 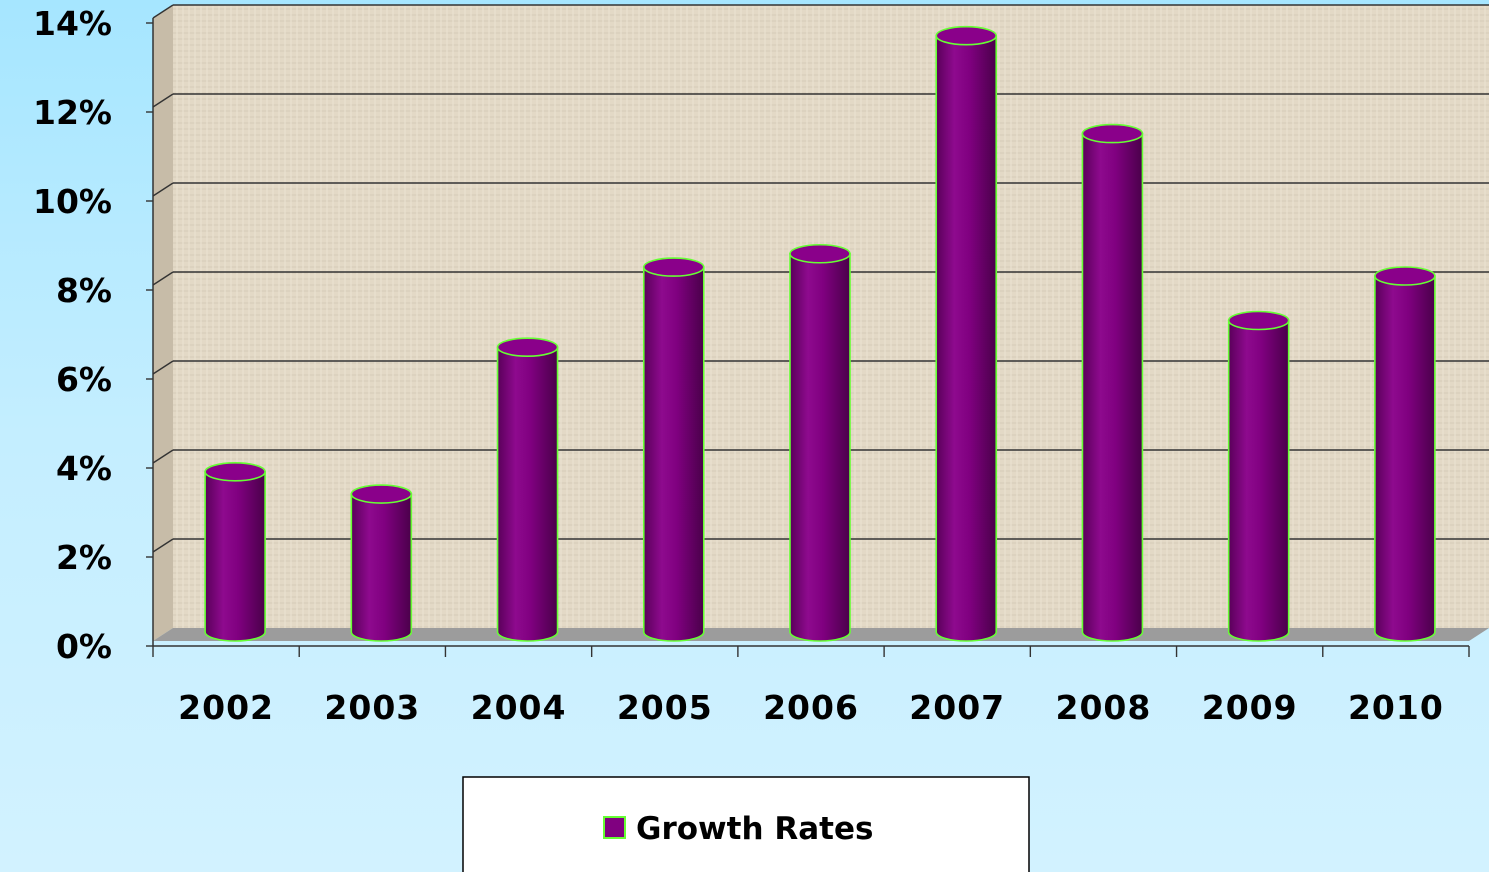 What do you see at coordinates (754, 829) in the screenshot?
I see `legend-label: Growth Rates` at bounding box center [754, 829].